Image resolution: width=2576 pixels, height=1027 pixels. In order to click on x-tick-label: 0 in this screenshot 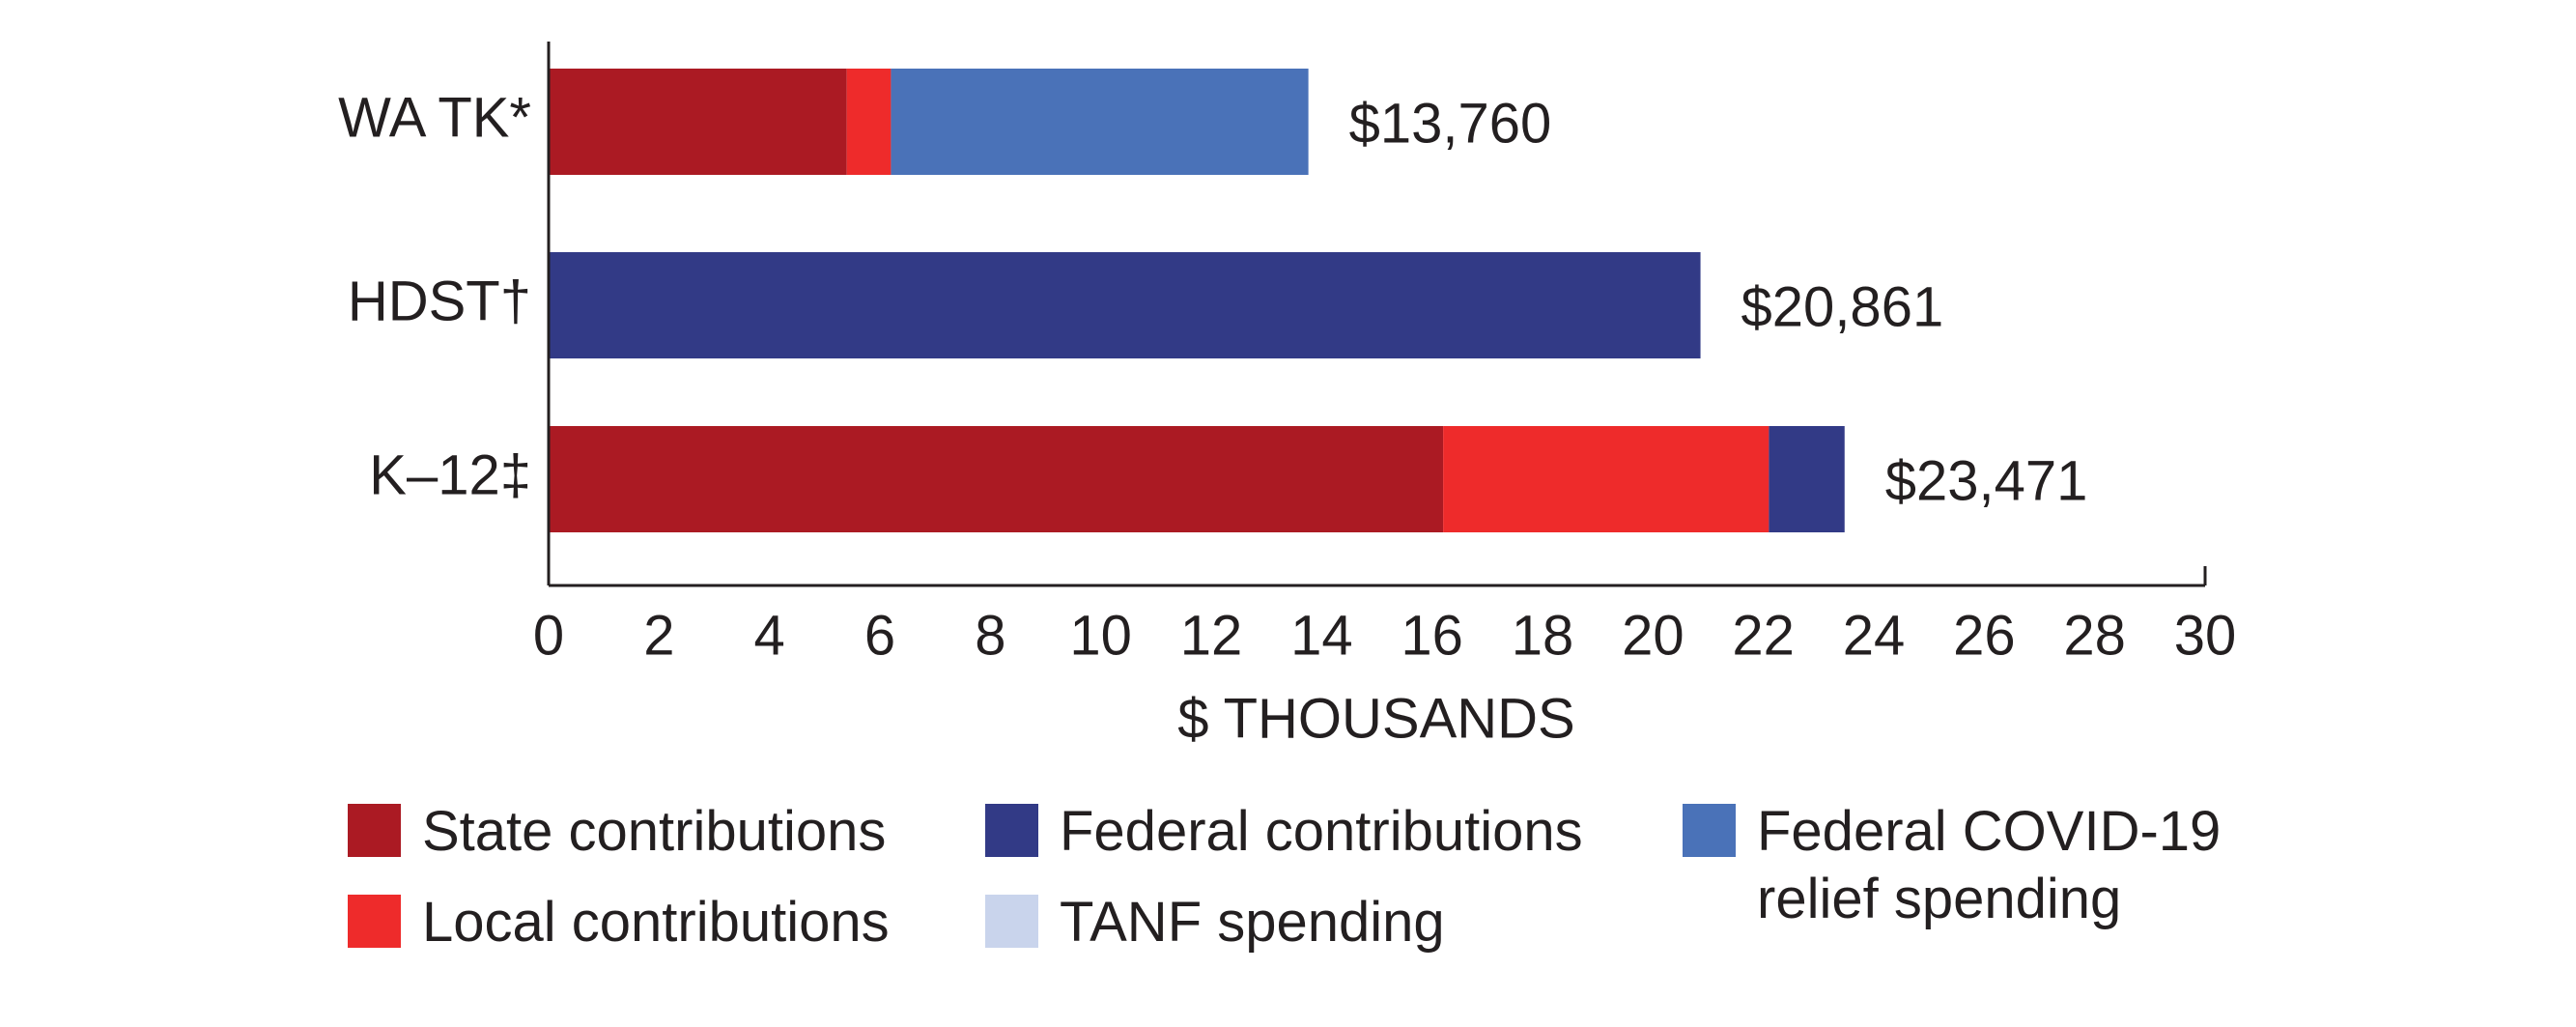, I will do `click(548, 635)`.